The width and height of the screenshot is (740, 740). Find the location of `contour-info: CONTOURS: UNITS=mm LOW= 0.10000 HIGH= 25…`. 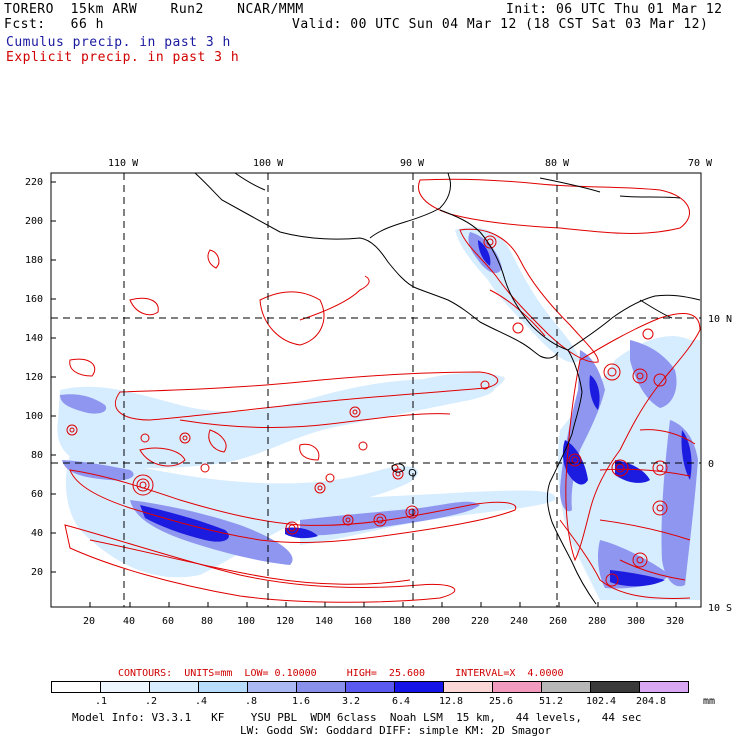

contour-info: CONTOURS: UNITS=mm LOW= 0.10000 HIGH= 25… is located at coordinates (341, 673).